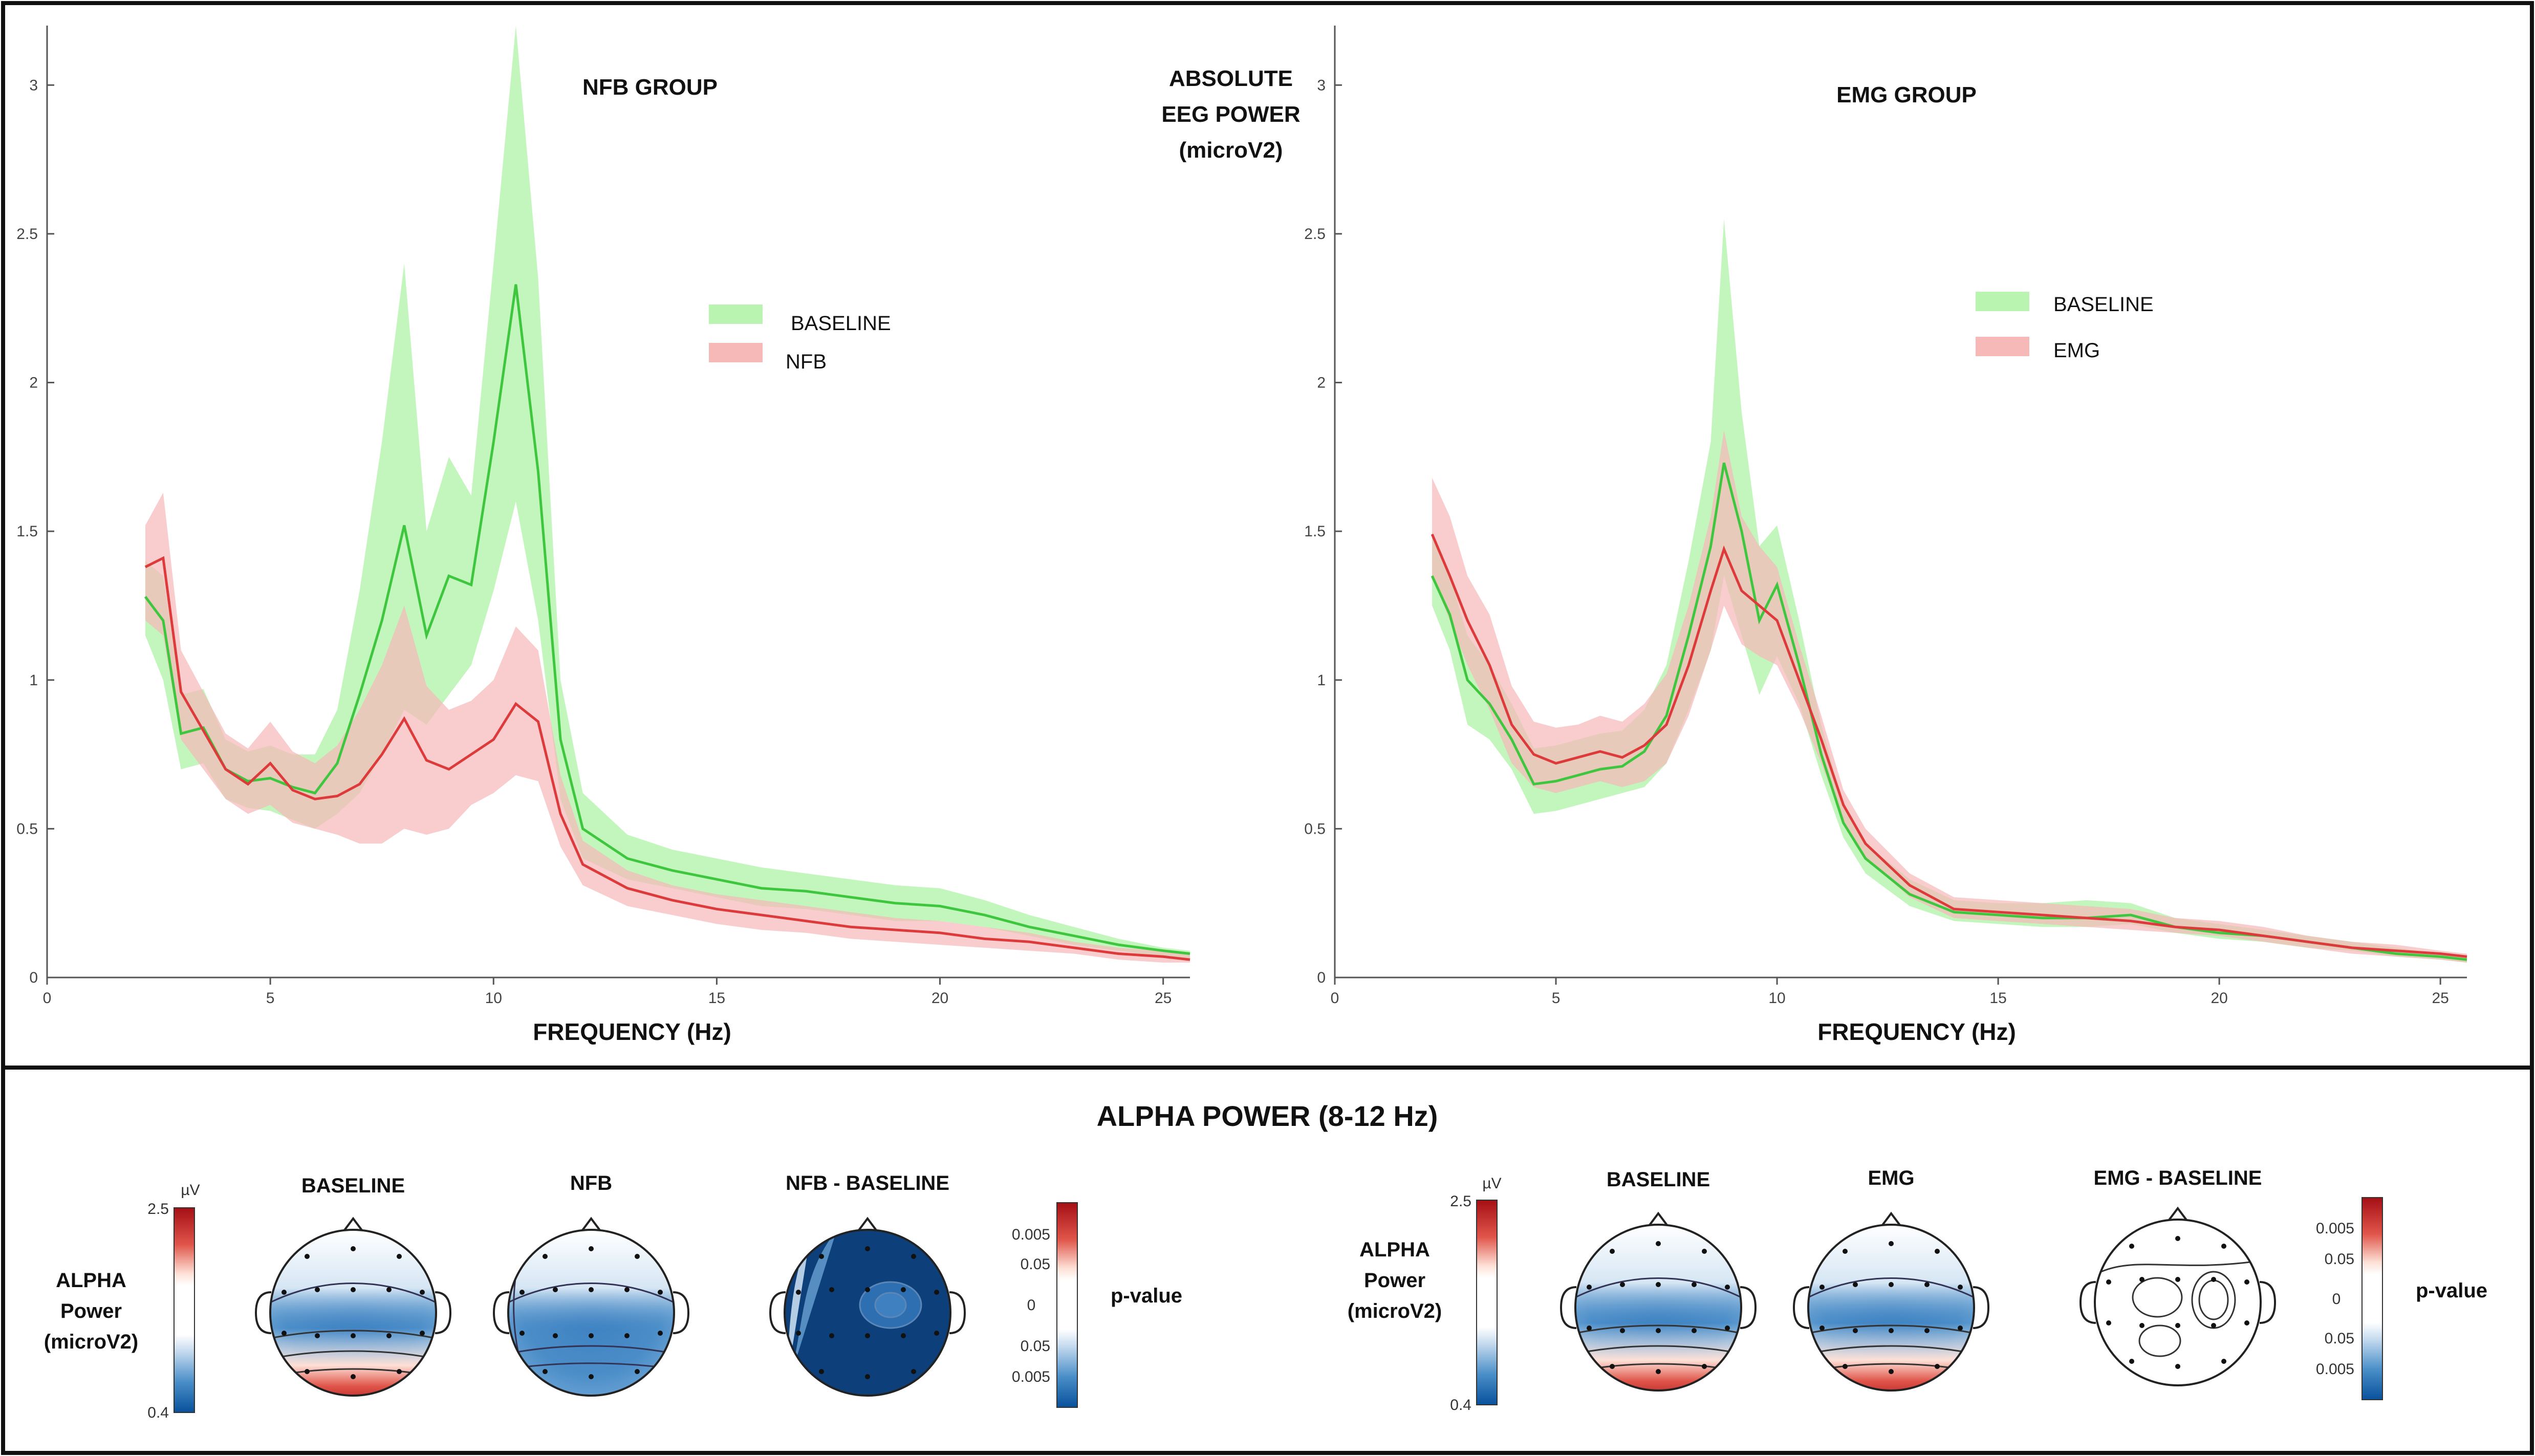  I want to click on x-tick-label: 0, so click(1335, 998).